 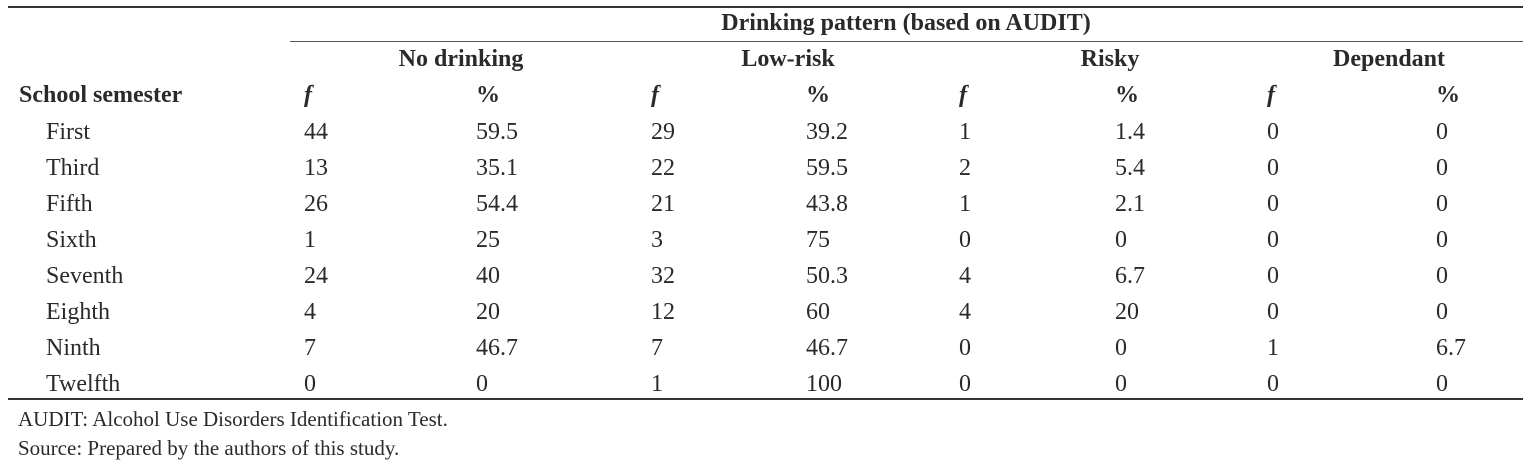 I want to click on cell-percent: 40, so click(x=488, y=276).